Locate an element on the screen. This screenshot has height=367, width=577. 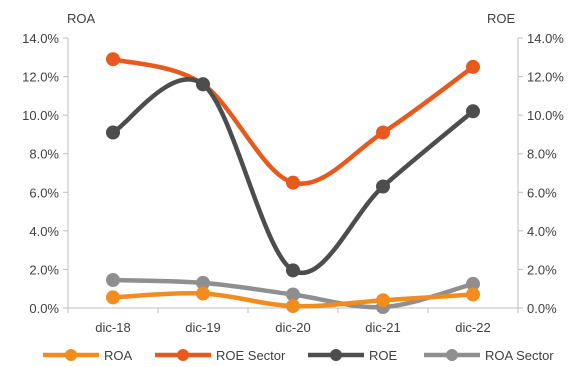
right-tick-label: 12.0% is located at coordinates (545, 77).